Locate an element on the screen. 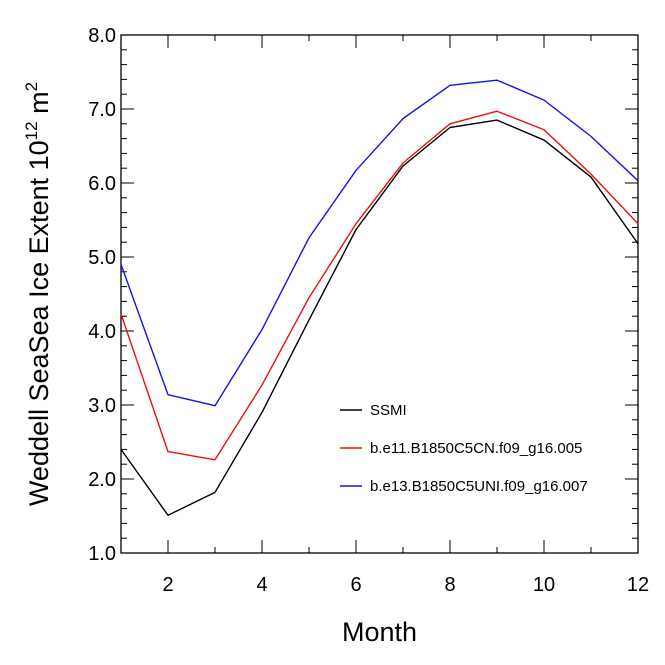  y-tick-label: 5.0 is located at coordinates (102, 258).